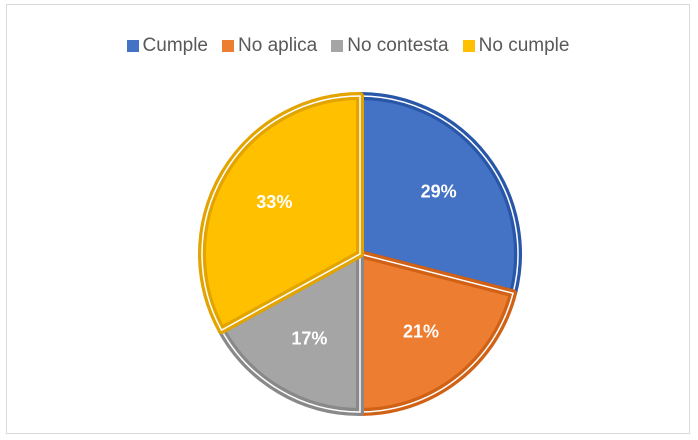  Describe the element at coordinates (421, 331) in the screenshot. I see `data-label-no-aplica: 21%` at that location.